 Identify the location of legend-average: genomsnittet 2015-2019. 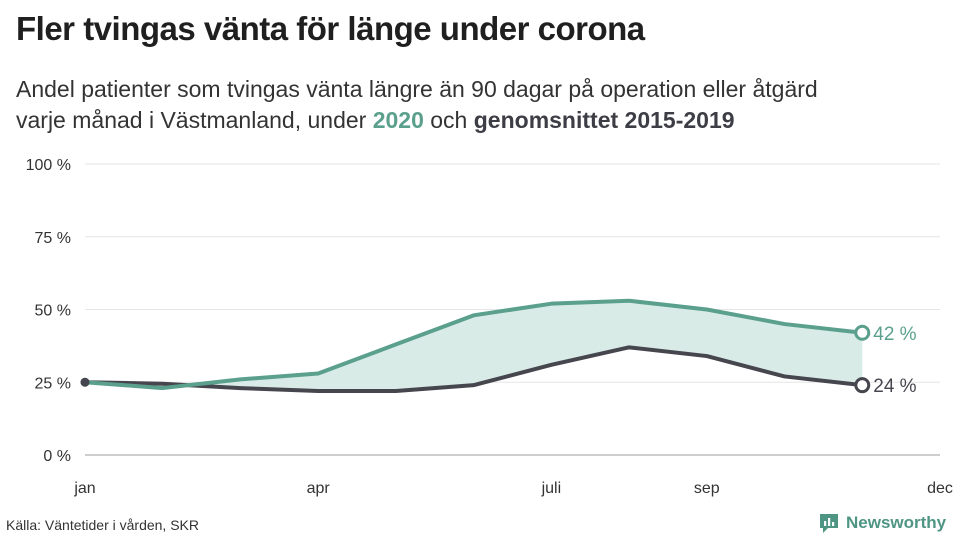
(604, 120).